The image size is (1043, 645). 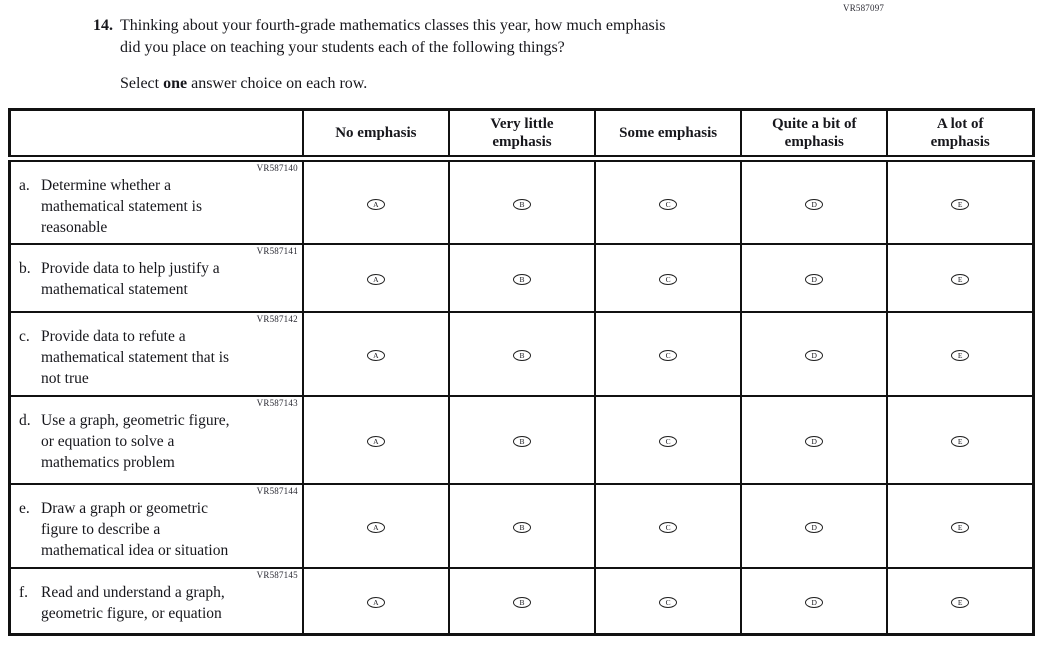 I want to click on bubble-row-f-choice-a: A, so click(x=375, y=602).